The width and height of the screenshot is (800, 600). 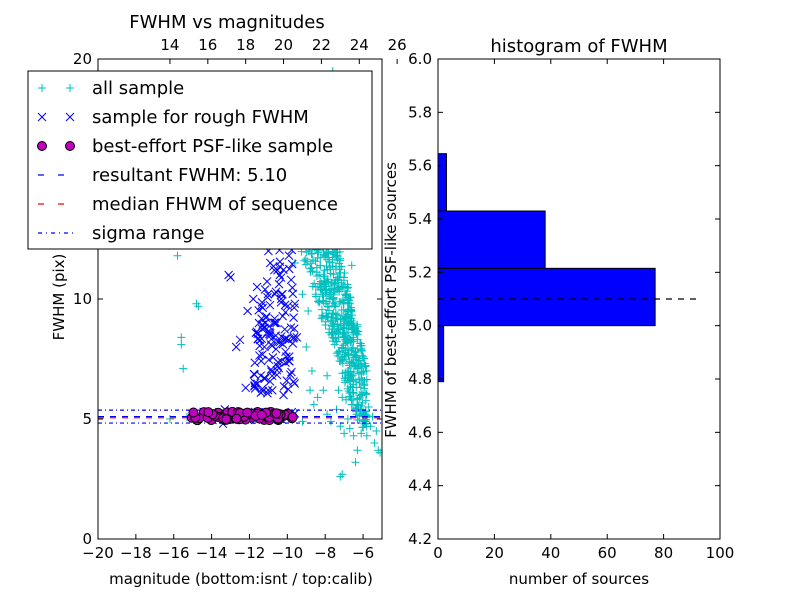 I want to click on x-tick-label: −14, so click(x=212, y=553).